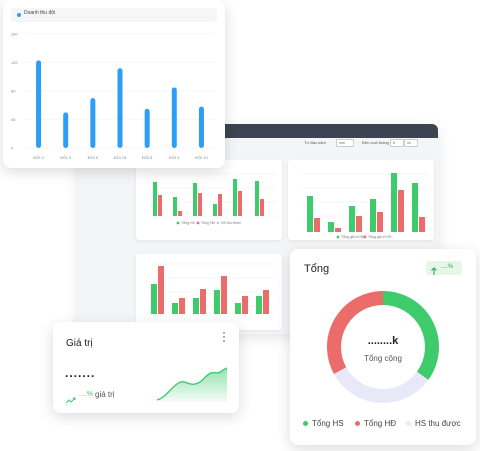 Image resolution: width=480 pixels, height=451 pixels. Describe the element at coordinates (434, 269) in the screenshot. I see `arrow-up-icon` at that location.